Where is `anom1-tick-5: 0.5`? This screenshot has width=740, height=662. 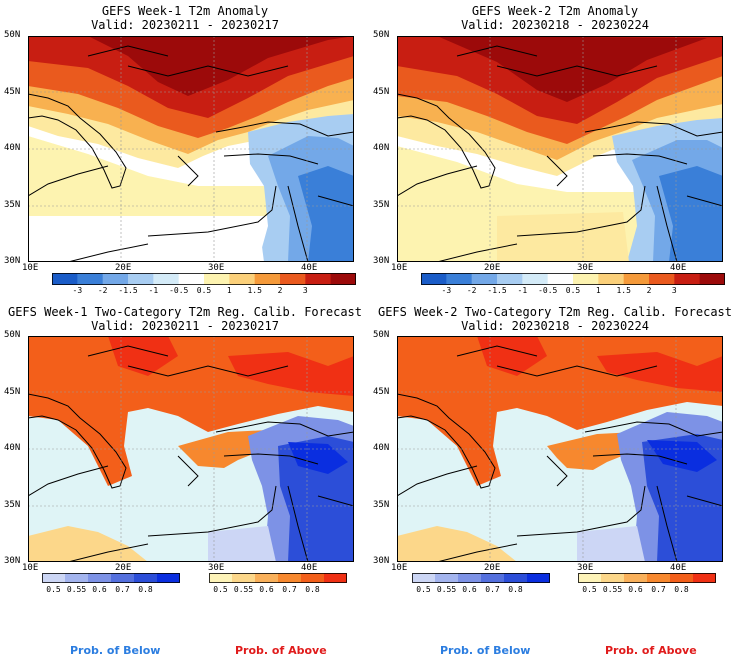 anom1-tick-5: 0.5 is located at coordinates (204, 290).